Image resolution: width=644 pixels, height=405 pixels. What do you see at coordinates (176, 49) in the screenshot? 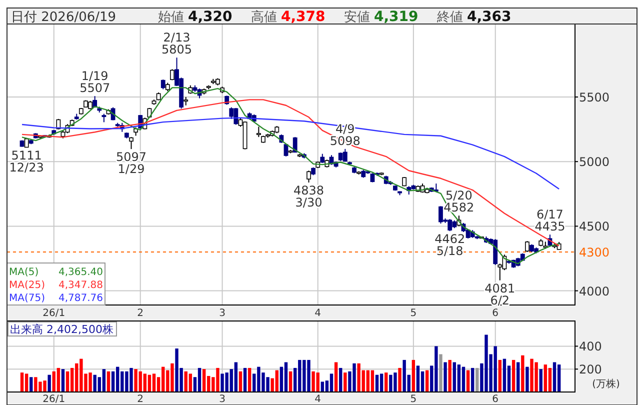
I see `annotation: 5805` at bounding box center [176, 49].